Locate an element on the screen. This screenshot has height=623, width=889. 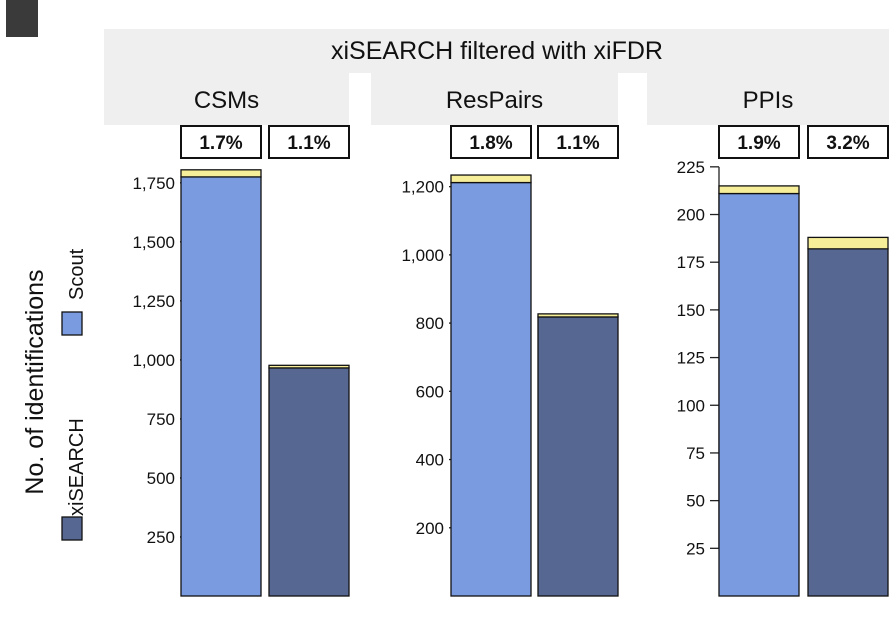
y-tick-label: 250 is located at coordinates (161, 537).